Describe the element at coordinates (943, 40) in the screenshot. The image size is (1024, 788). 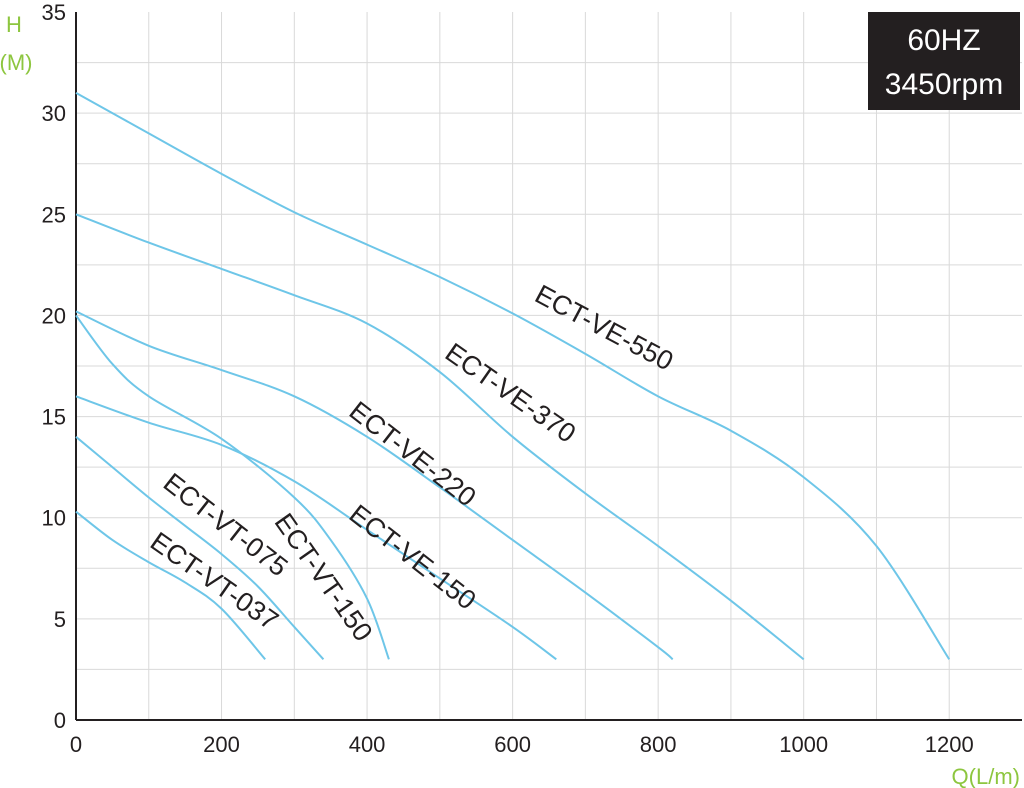
I see `badge-frequency: 60HZ` at that location.